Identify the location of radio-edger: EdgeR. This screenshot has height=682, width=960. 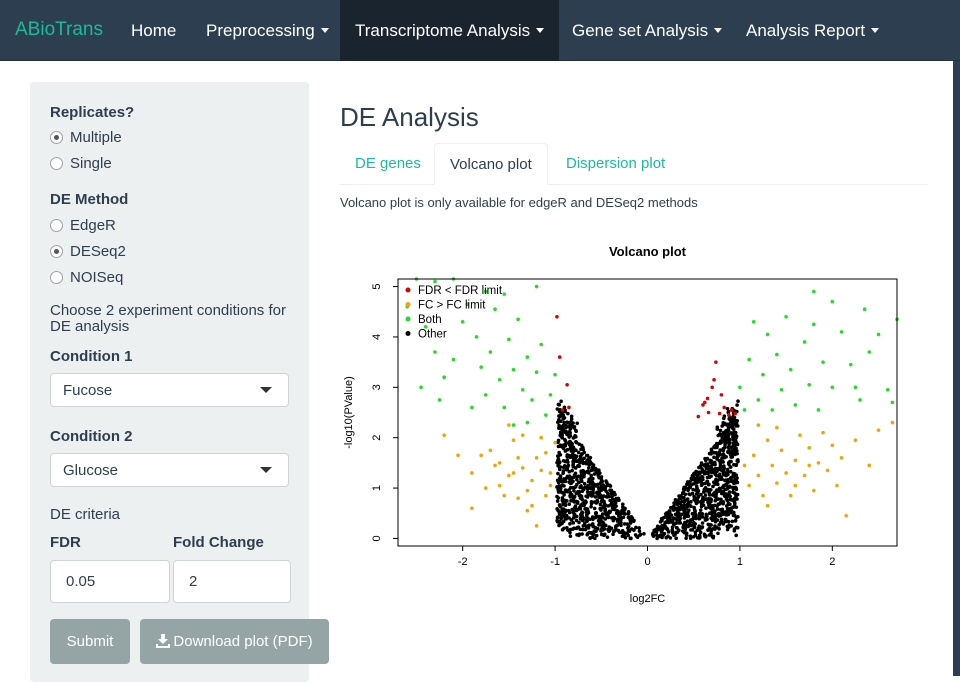
(83, 225).